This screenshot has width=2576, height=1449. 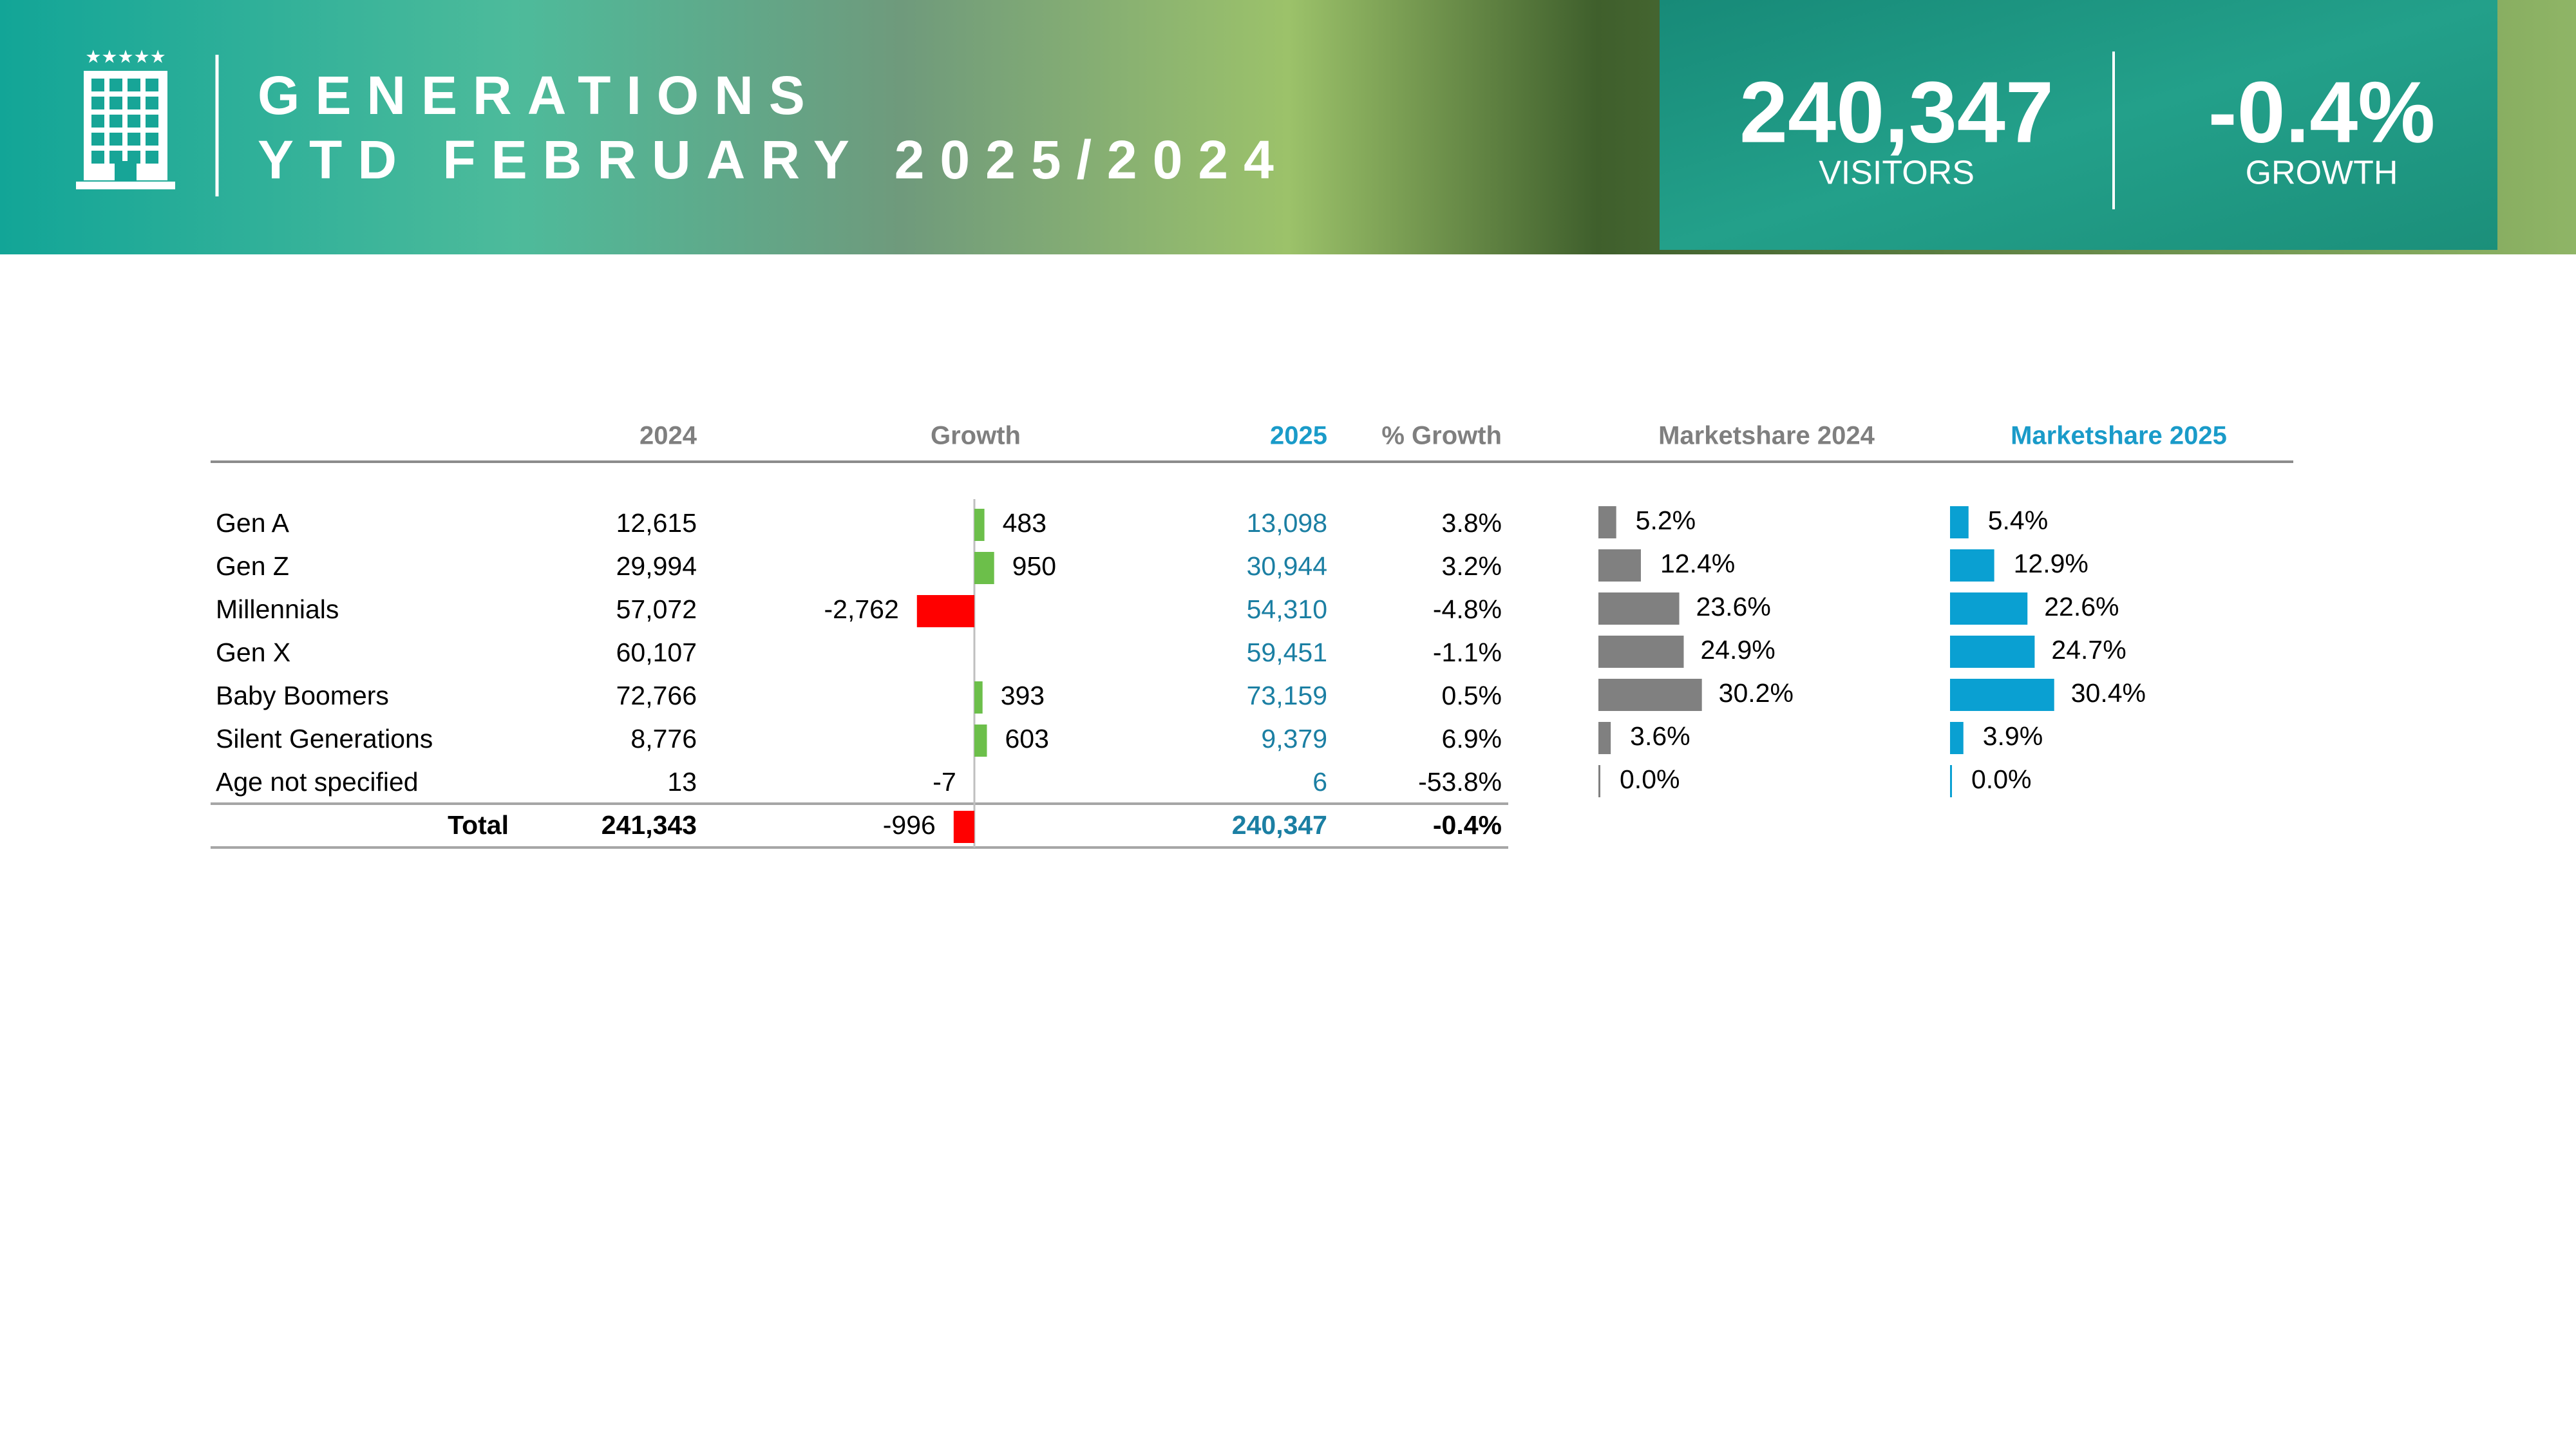 What do you see at coordinates (656, 695) in the screenshot?
I see `value-2024: 72,766` at bounding box center [656, 695].